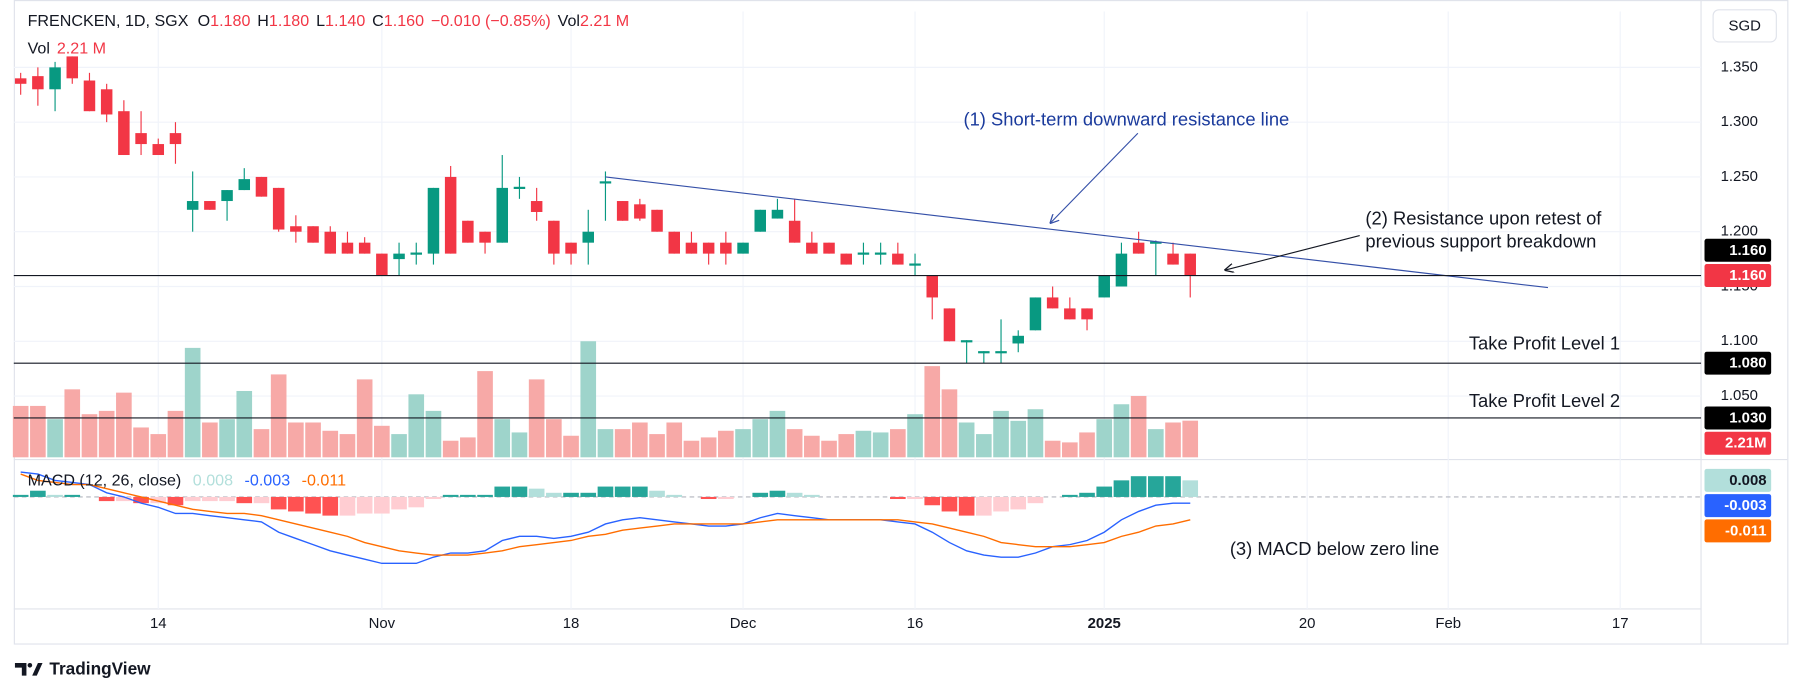  Describe the element at coordinates (1077, 232) in the screenshot. I see `trendline` at that location.